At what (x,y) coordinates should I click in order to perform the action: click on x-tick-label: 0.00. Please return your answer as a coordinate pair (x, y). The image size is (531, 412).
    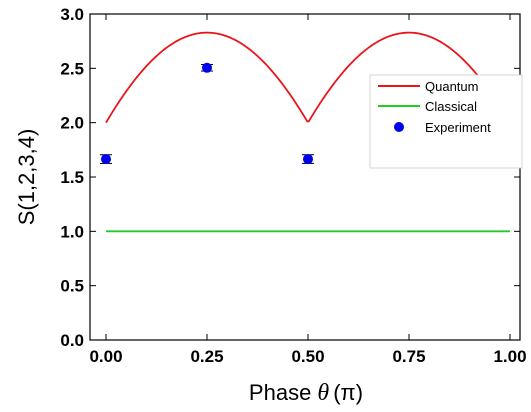
    Looking at the image, I should click on (105, 356).